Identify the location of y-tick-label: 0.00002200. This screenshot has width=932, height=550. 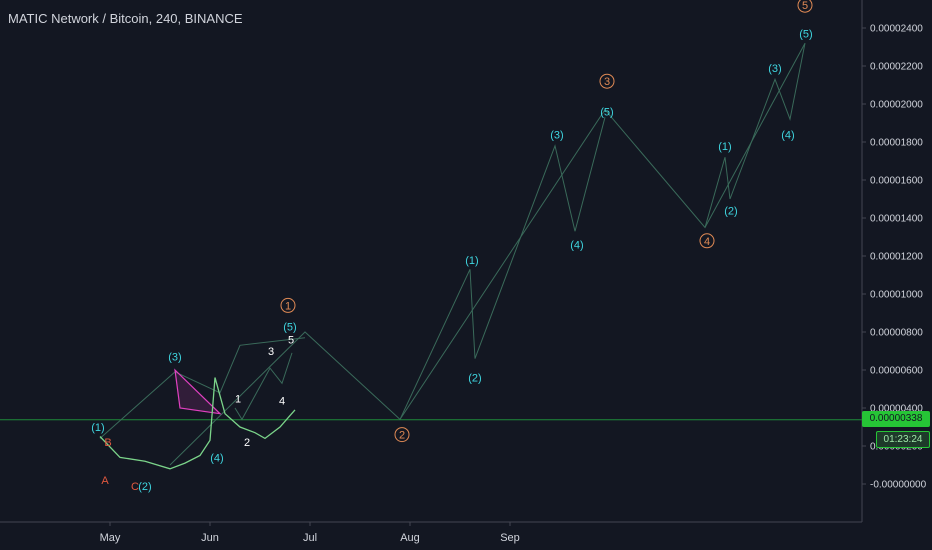
(896, 67).